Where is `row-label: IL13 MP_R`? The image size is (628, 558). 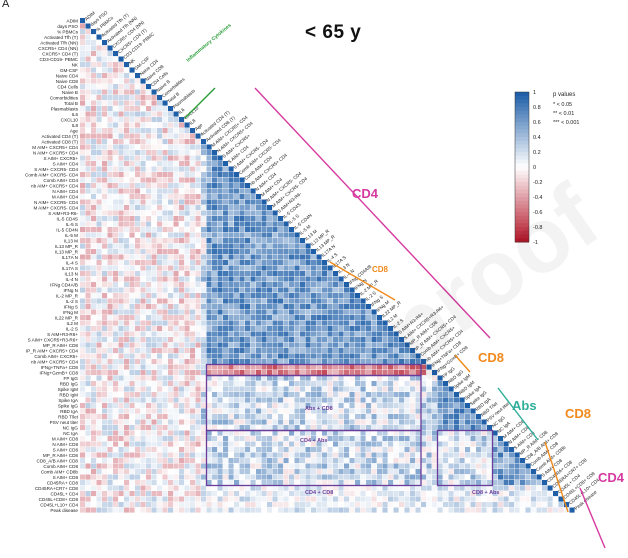
row-label: IL13 MP_R is located at coordinates (67, 252).